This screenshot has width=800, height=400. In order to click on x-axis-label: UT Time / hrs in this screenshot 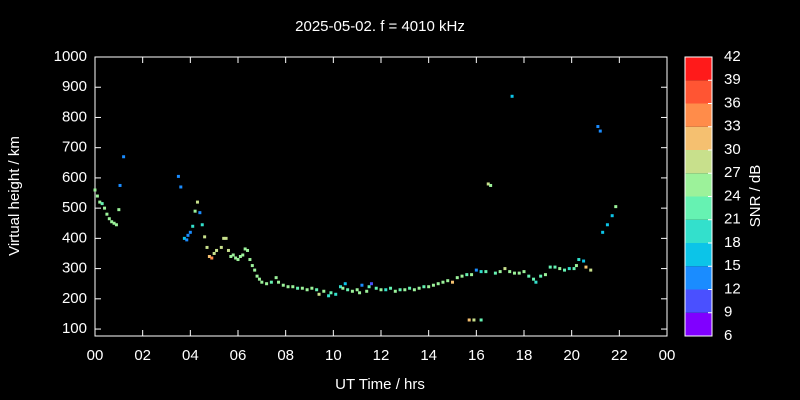, I will do `click(380, 384)`.